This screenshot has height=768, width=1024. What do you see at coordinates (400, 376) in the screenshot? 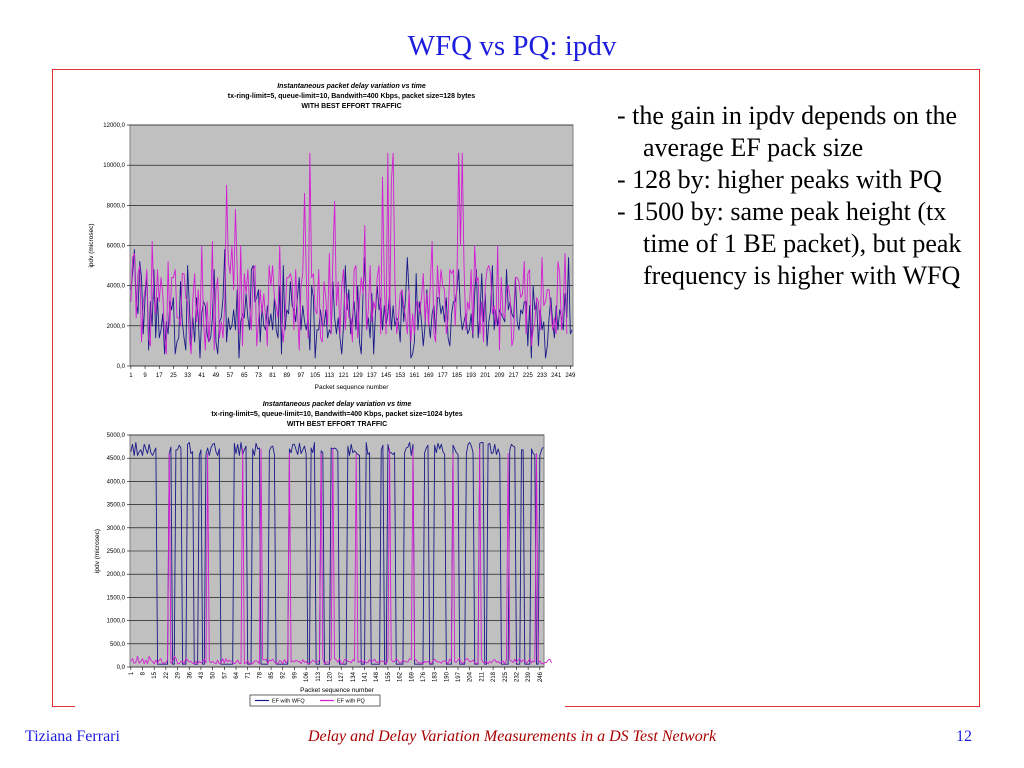
I see `x-tick-label: 153` at bounding box center [400, 376].